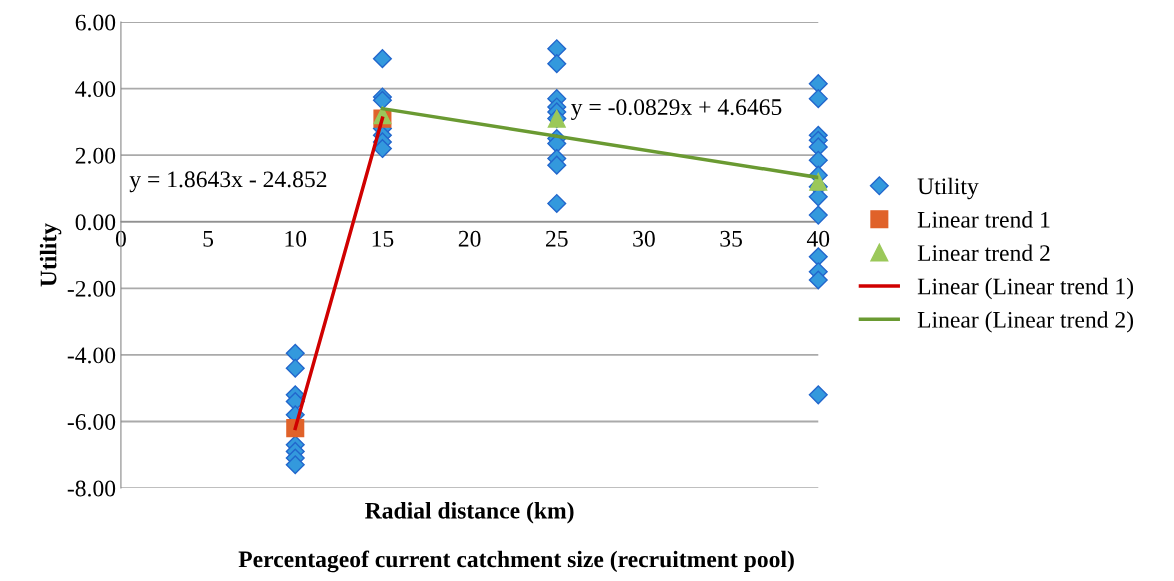 This screenshot has height=581, width=1174. Describe the element at coordinates (1025, 322) in the screenshot. I see `legend-label: Linear (Linear trend 2)` at that location.